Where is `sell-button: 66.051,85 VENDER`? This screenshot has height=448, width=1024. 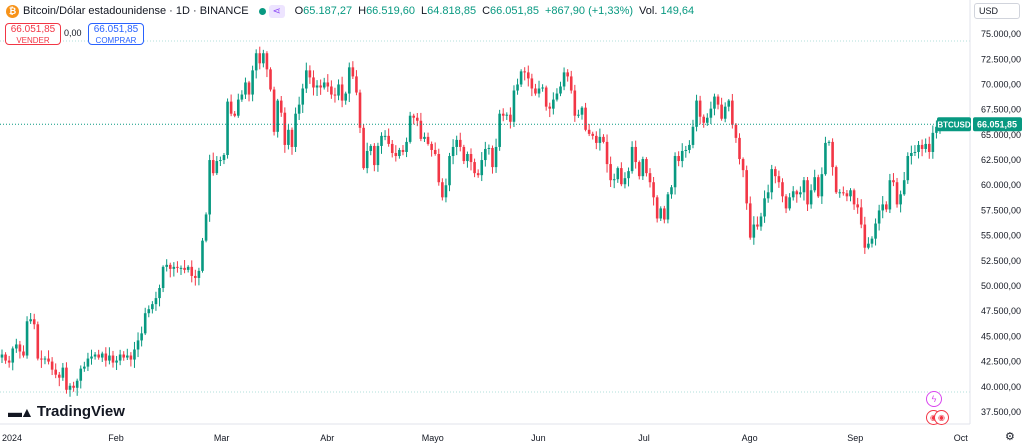
sell-button: 66.051,85 VENDER is located at coordinates (33, 34).